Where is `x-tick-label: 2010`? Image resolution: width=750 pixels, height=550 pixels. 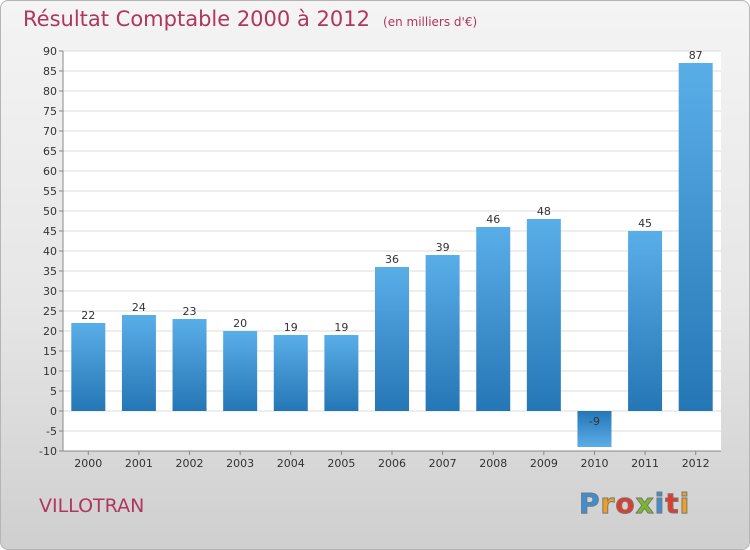
x-tick-label: 2010 is located at coordinates (594, 463).